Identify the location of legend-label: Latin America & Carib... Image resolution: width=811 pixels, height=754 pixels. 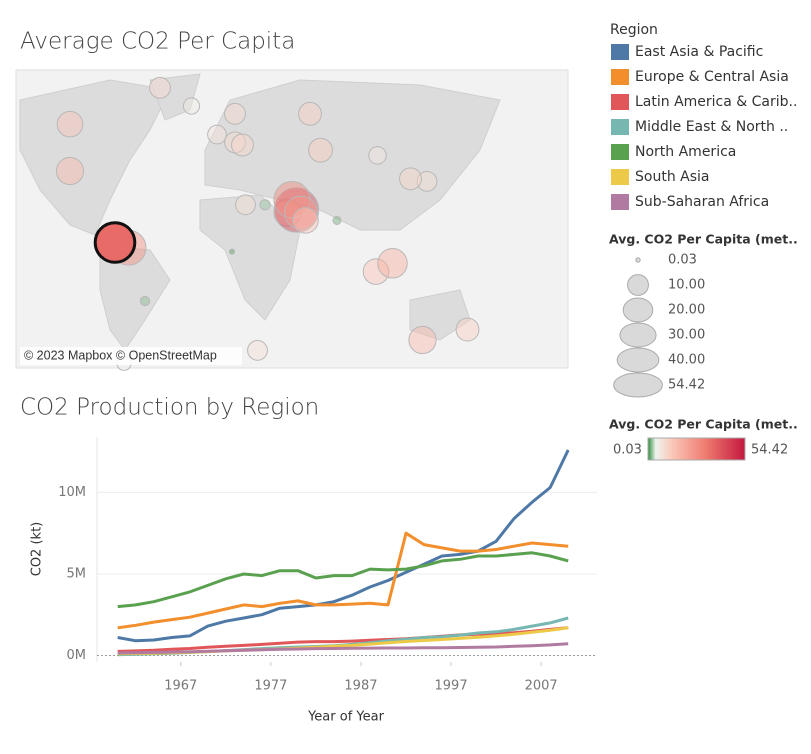
(716, 102).